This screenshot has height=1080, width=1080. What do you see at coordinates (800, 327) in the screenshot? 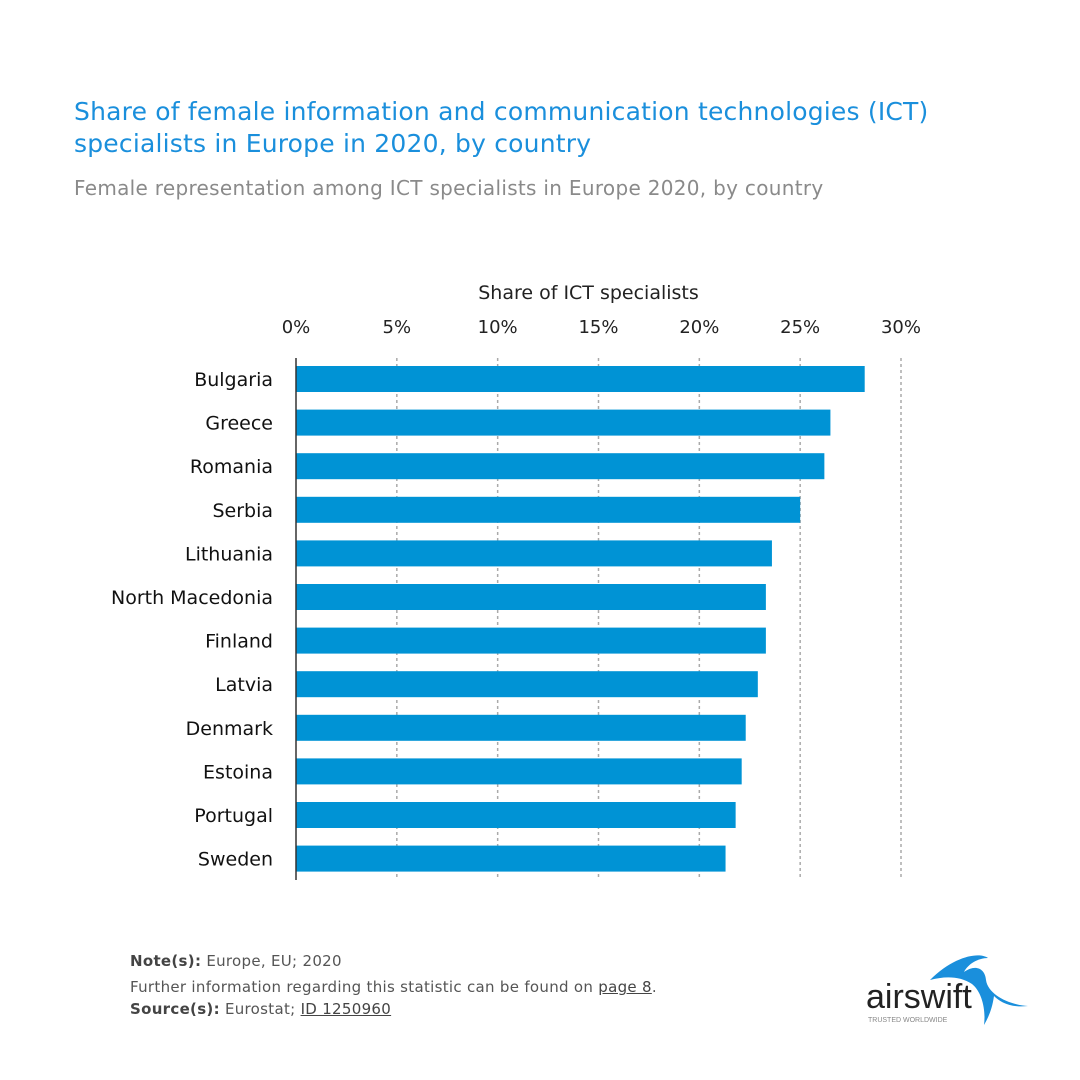
I see `x-tick-label: 25%` at bounding box center [800, 327].